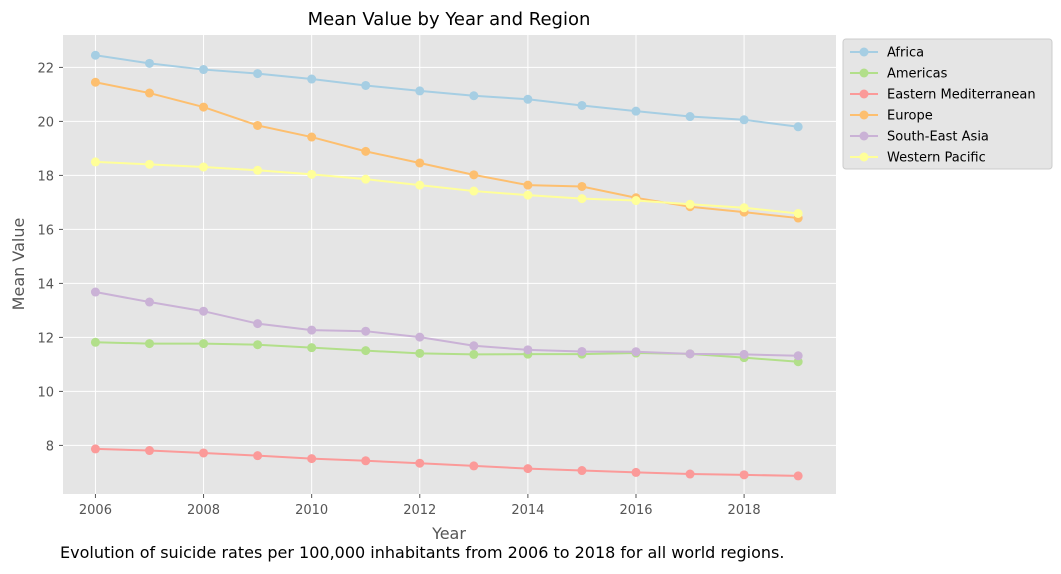 The width and height of the screenshot is (1061, 574). Describe the element at coordinates (45, 176) in the screenshot. I see `y-tick-label: 18` at that location.